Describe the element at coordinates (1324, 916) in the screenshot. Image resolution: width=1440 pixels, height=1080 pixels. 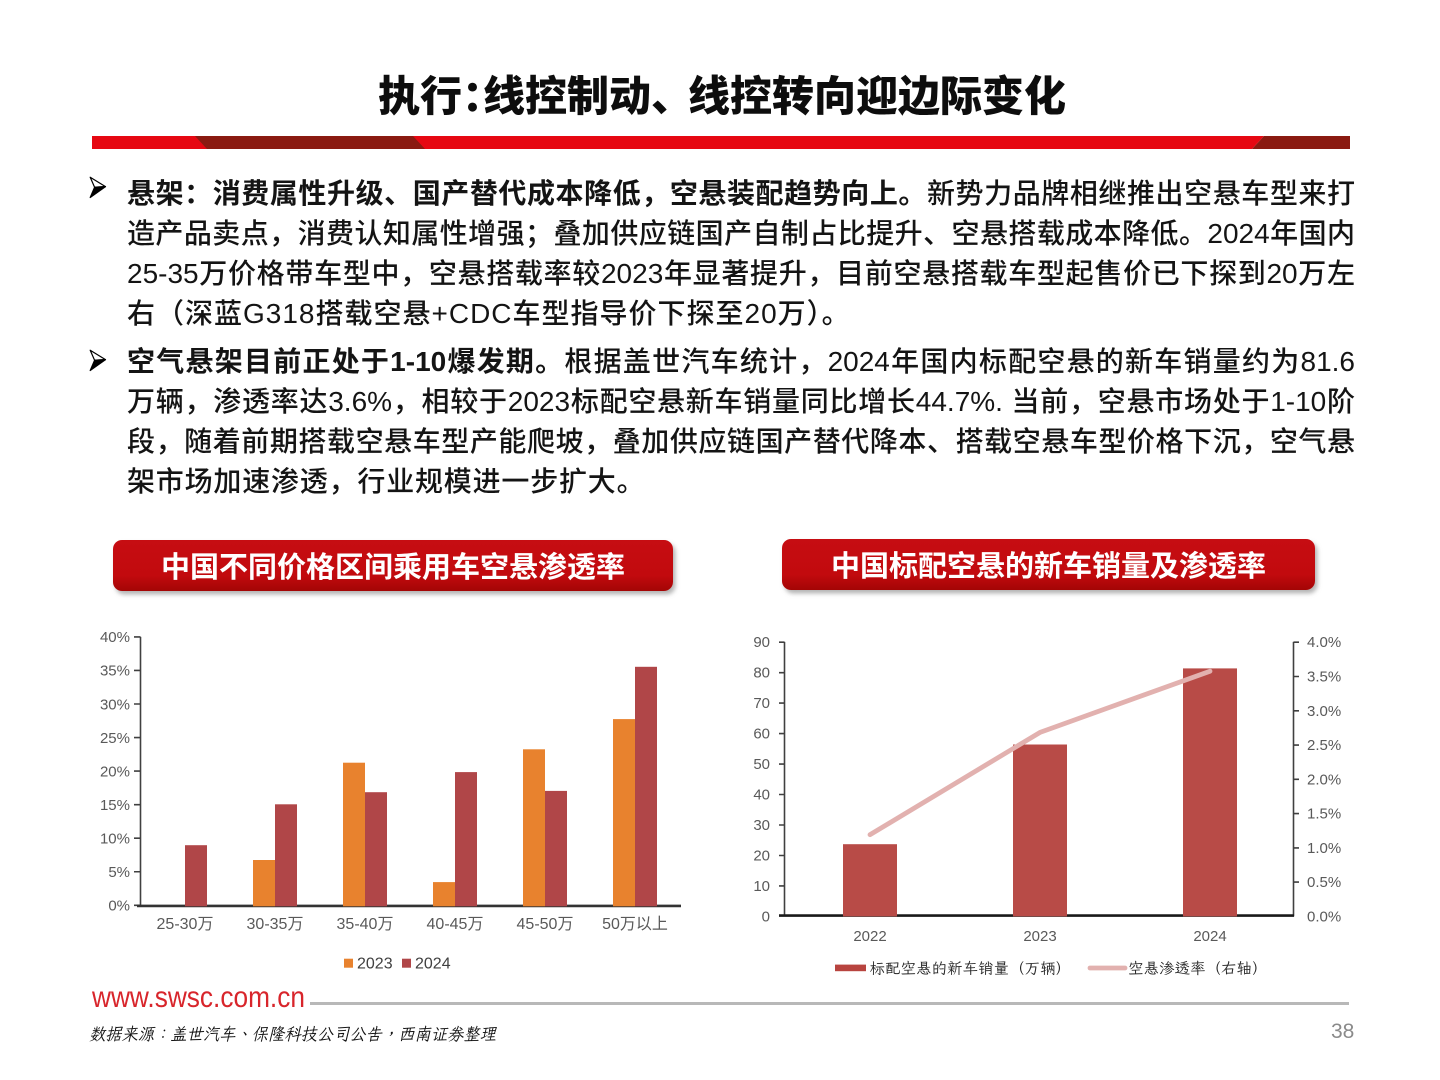
I see `svg-text: 0.0%` at that location.